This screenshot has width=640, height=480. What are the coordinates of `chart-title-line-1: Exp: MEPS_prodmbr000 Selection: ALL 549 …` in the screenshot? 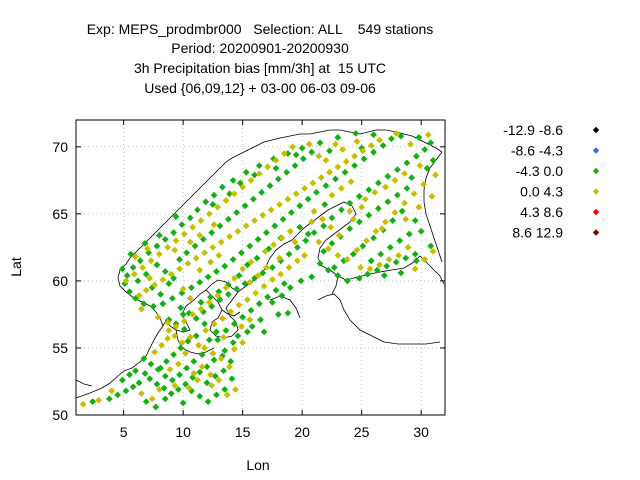 It's located at (260, 29).